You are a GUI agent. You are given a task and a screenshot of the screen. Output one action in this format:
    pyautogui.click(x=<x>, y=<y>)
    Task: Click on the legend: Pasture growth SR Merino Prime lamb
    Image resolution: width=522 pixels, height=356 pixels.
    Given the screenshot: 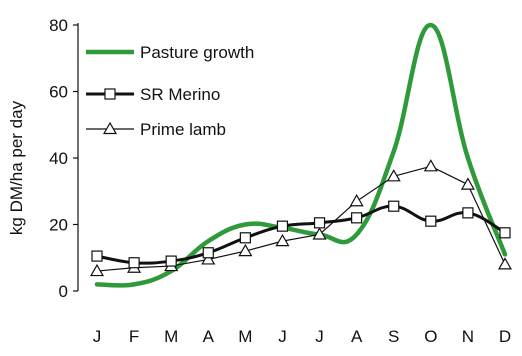 What is the action you would take?
    pyautogui.click(x=170, y=91)
    